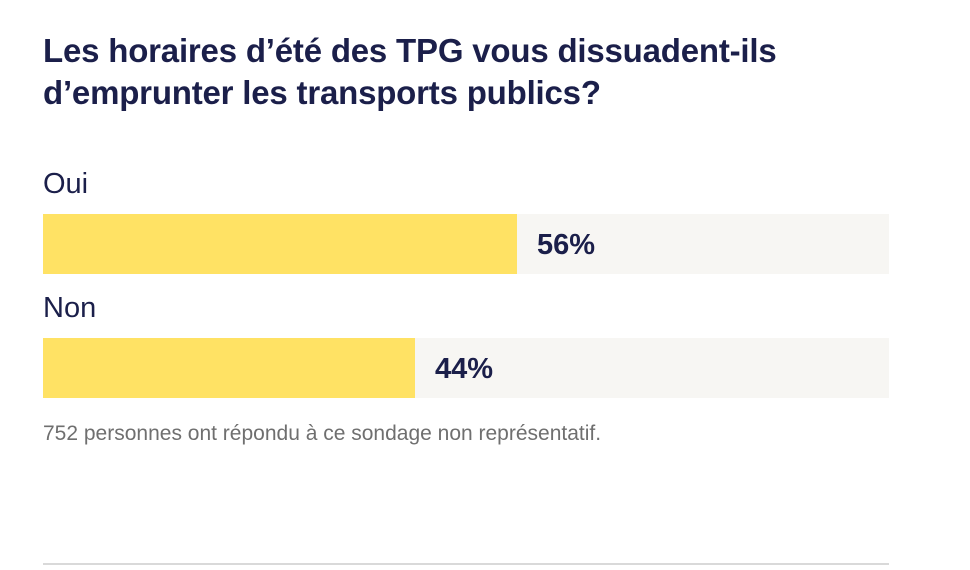 The image size is (970, 570). What do you see at coordinates (70, 308) in the screenshot?
I see `option-label: Non` at bounding box center [70, 308].